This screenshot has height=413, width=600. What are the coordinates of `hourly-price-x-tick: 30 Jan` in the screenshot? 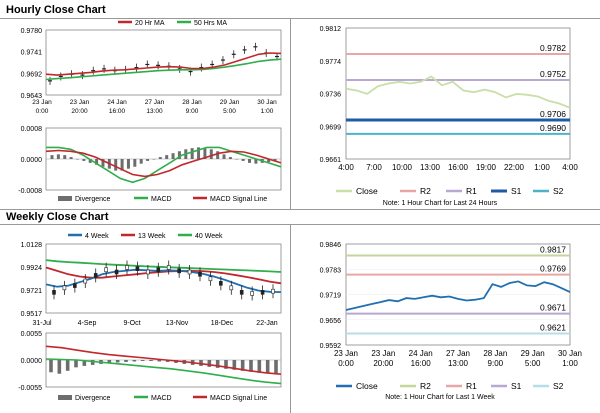 It's located at (267, 102).